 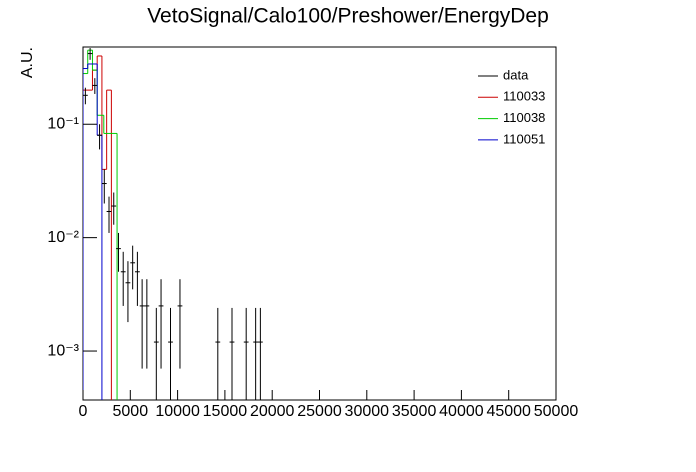 What do you see at coordinates (348, 16) in the screenshot?
I see `chart-title: VetoSignal/Calo100/Preshower/EnergyDep` at bounding box center [348, 16].